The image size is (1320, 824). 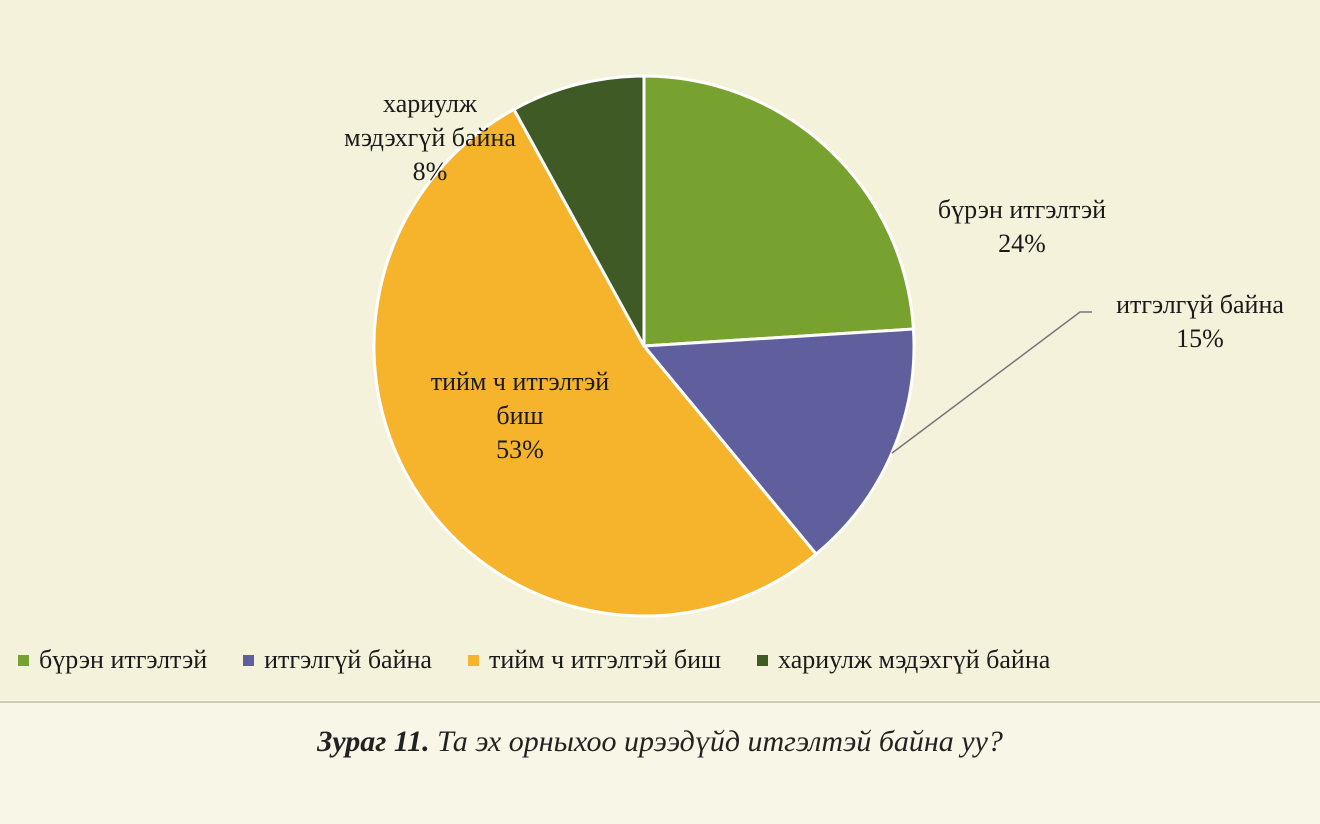 I want to click on slice-label: бүрэн итгэлтэй 24%, so click(x=1022, y=226).